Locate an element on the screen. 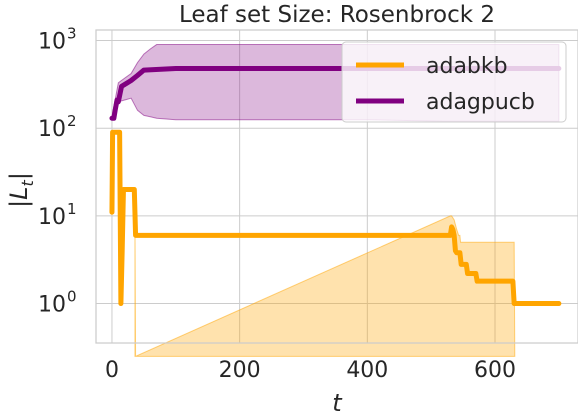 Image resolution: width=578 pixels, height=418 pixels. x-tick-label: 0 is located at coordinates (112, 370).